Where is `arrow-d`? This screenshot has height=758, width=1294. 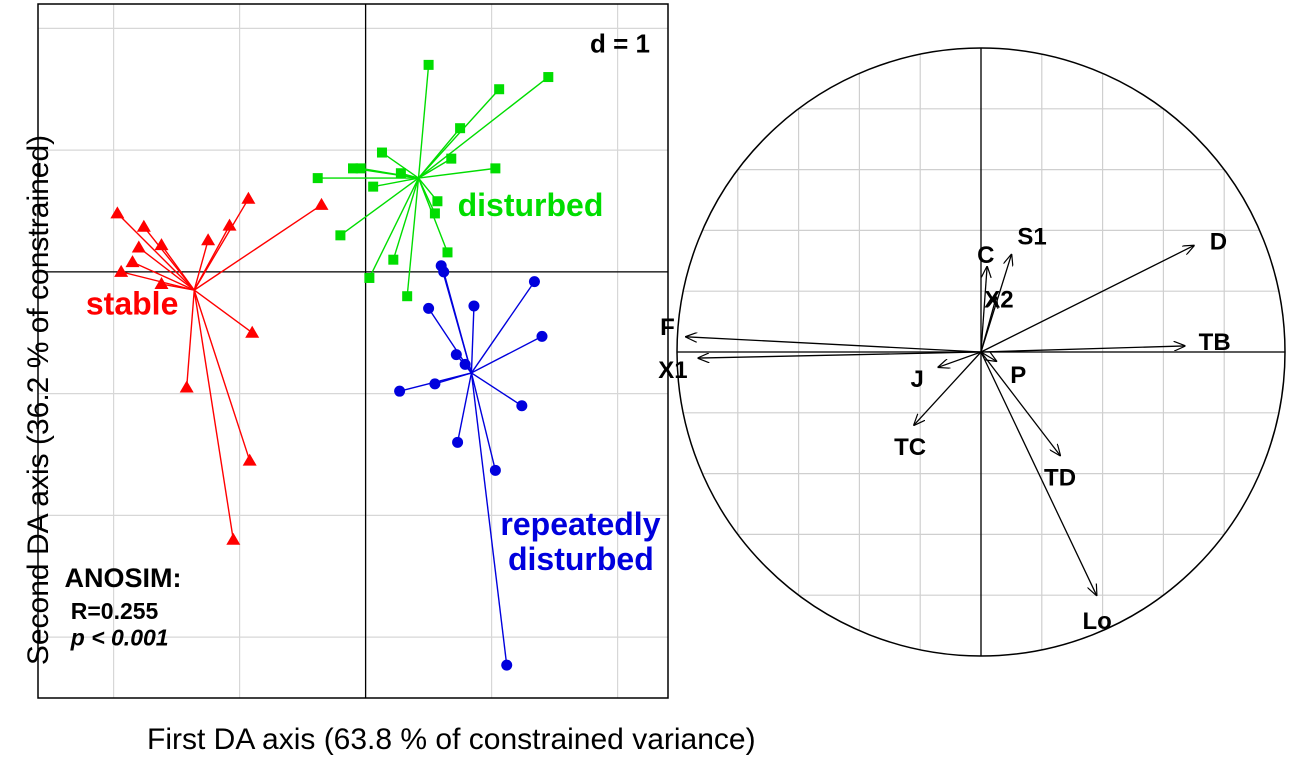
arrow-d is located at coordinates (1087, 299).